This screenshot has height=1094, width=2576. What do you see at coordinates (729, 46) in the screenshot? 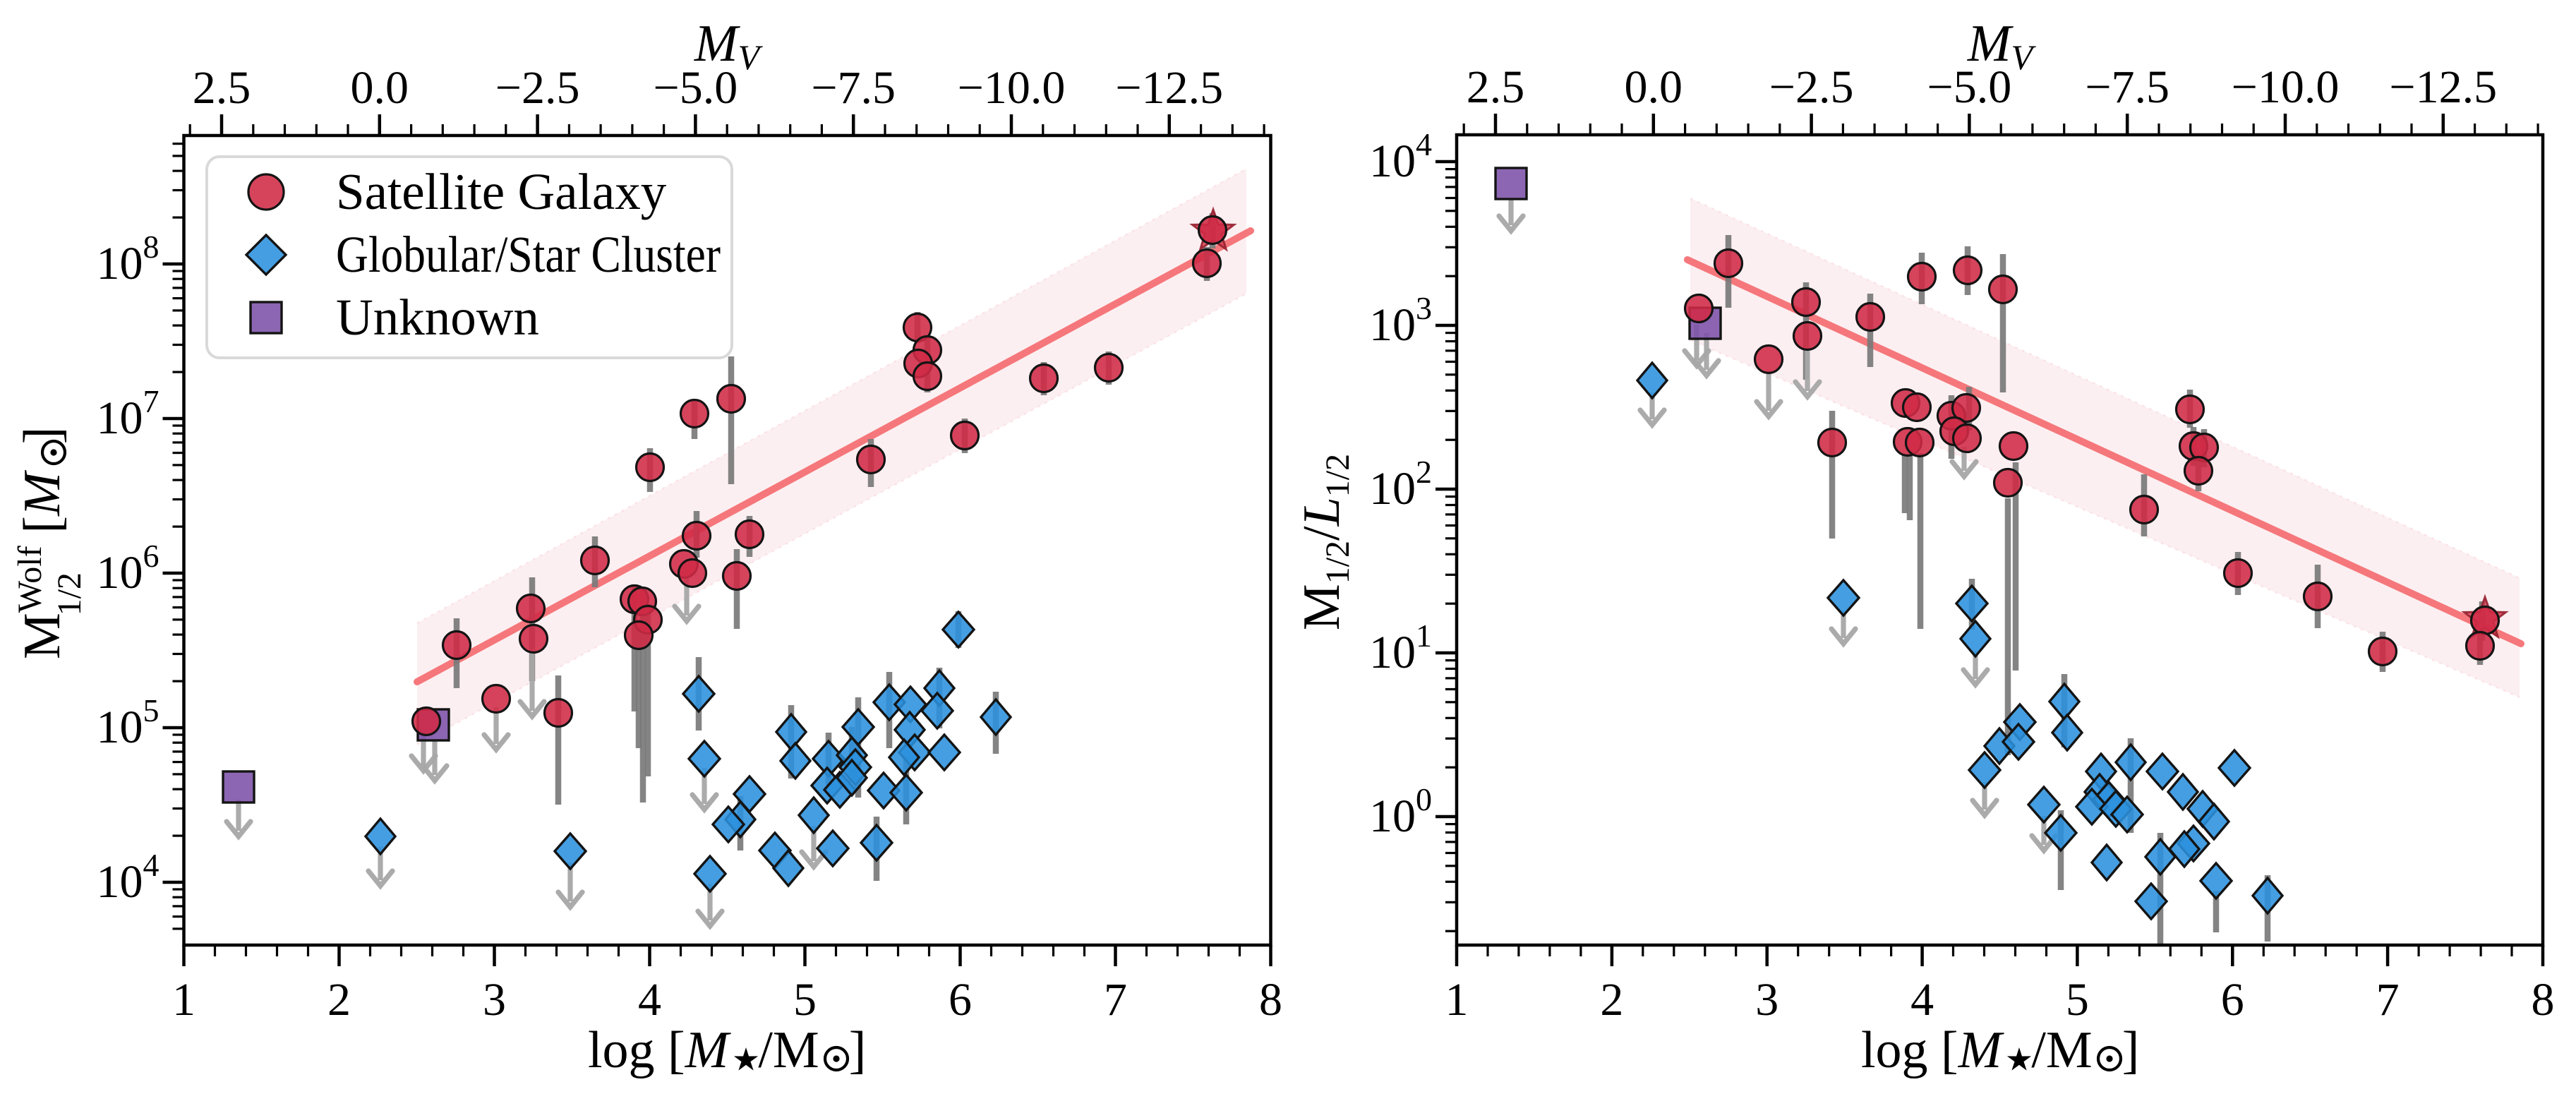
I see `svg-text: MV` at bounding box center [729, 46].